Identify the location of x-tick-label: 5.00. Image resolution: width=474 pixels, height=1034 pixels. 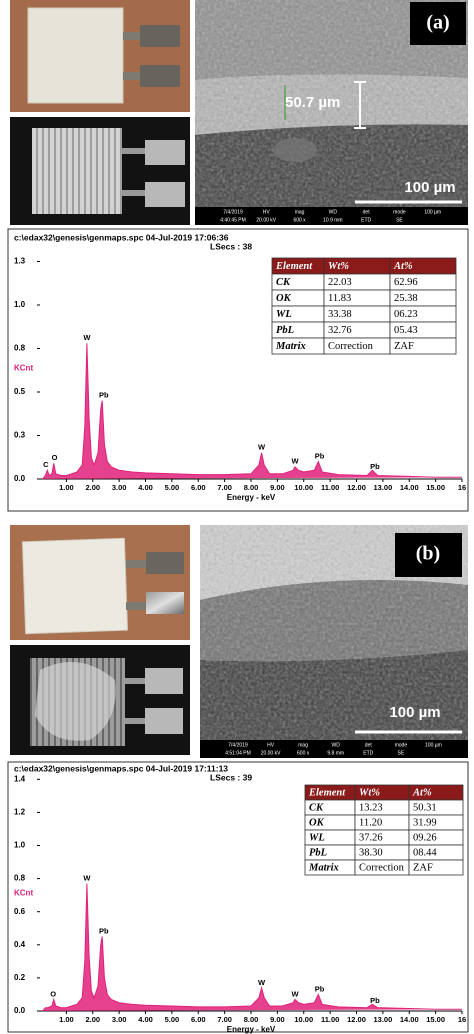
(172, 487).